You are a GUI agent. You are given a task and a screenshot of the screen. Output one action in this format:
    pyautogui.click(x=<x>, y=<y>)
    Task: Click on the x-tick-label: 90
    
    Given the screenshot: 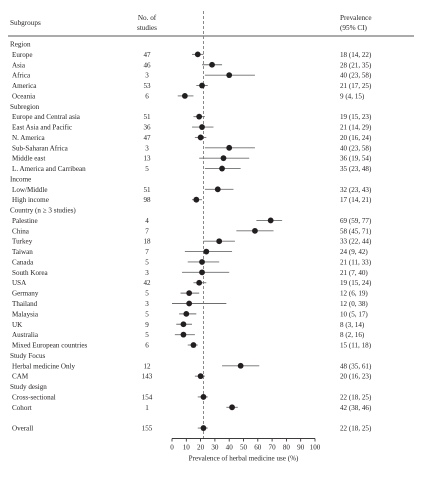 What is the action you would take?
    pyautogui.click(x=301, y=448)
    